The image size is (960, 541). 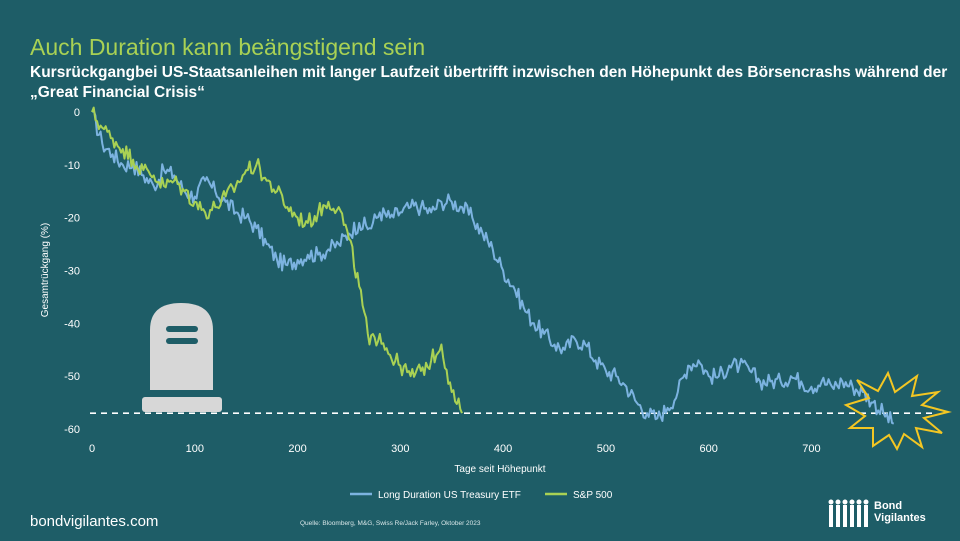 What do you see at coordinates (195, 449) in the screenshot?
I see `x-tick-label: 100` at bounding box center [195, 449].